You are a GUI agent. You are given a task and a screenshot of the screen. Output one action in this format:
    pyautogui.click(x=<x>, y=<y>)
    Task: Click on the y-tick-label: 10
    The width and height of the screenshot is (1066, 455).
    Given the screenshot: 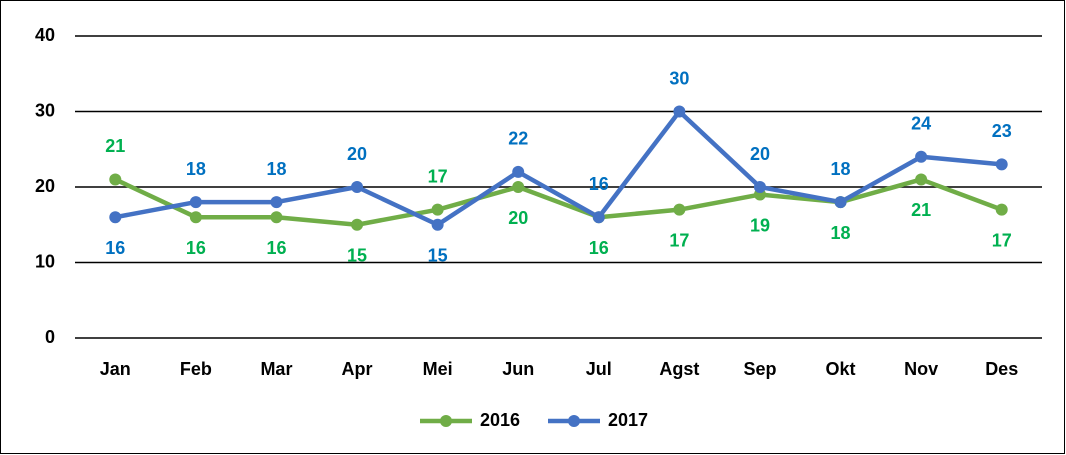 What is the action you would take?
    pyautogui.click(x=45, y=261)
    